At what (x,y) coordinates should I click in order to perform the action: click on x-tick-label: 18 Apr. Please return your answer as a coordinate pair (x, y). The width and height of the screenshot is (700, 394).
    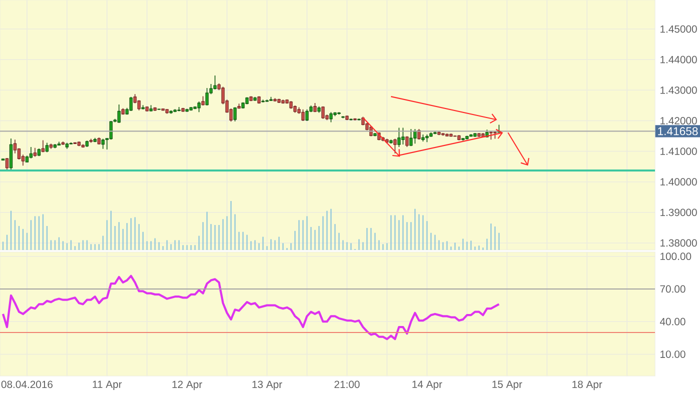
    Looking at the image, I should click on (587, 385).